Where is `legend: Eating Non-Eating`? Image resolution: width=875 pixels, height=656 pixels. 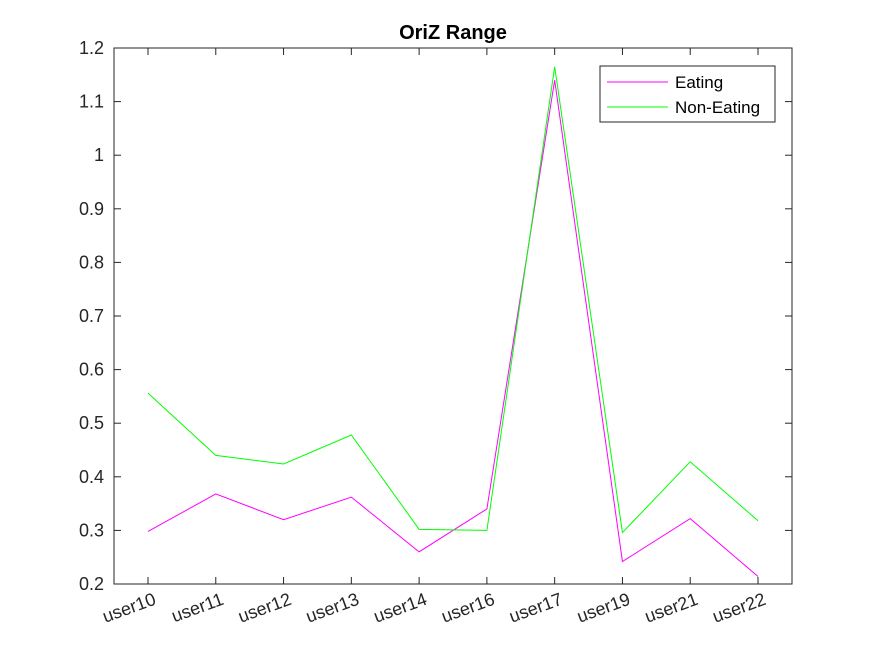
legend: Eating Non-Eating is located at coordinates (687, 94).